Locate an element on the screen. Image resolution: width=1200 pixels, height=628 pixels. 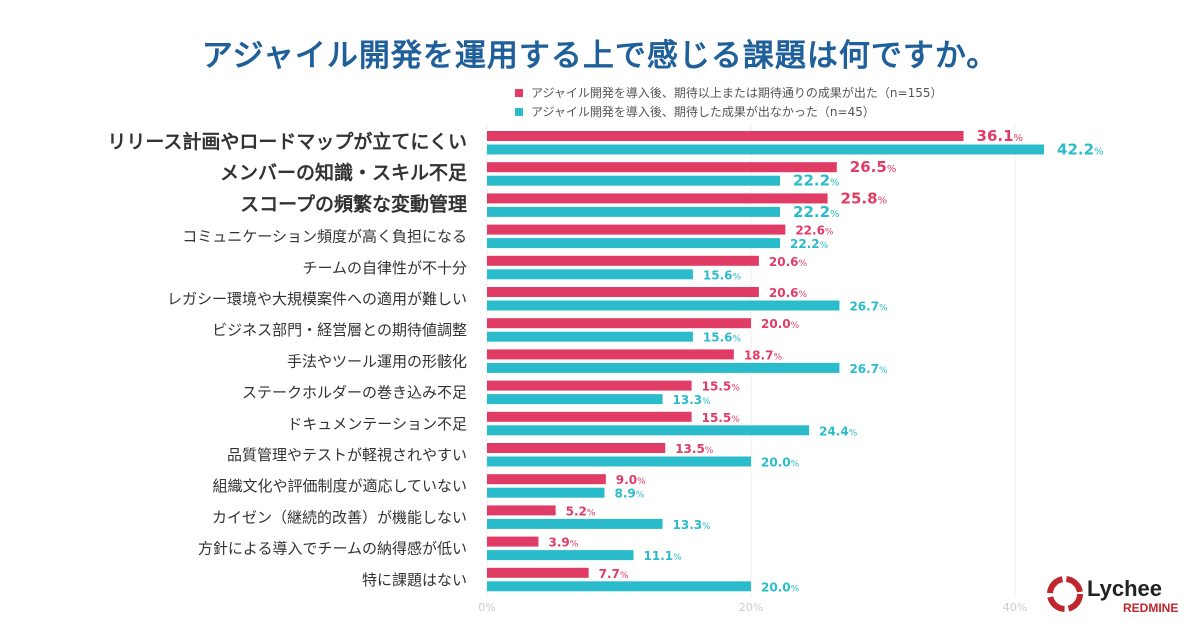
x-tick-label: 0% is located at coordinates (486, 607).